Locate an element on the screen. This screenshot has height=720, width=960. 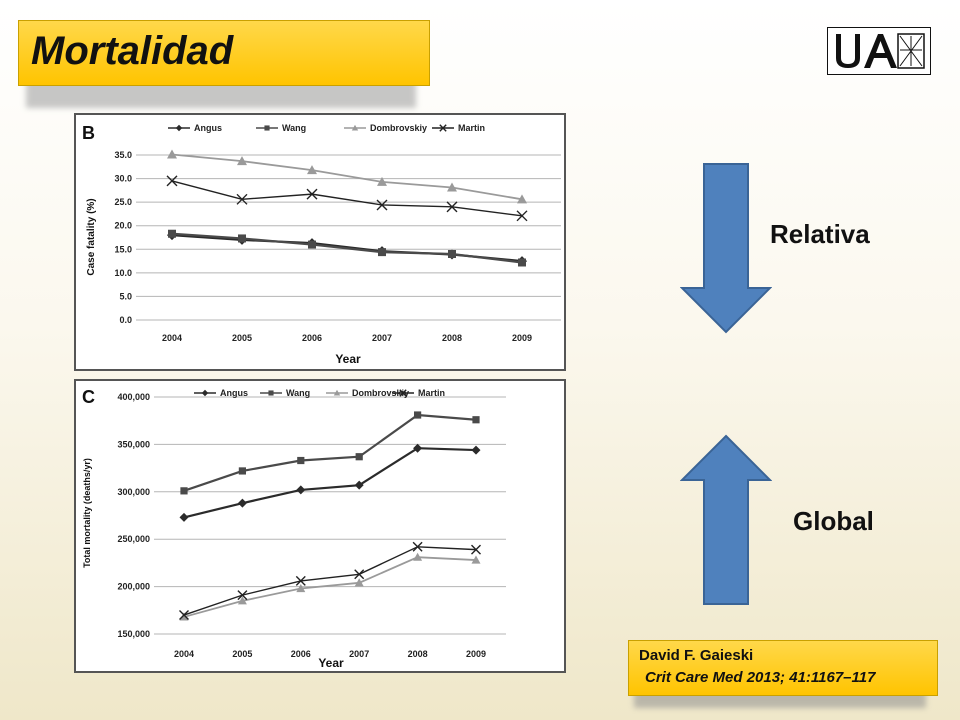
label-relativa: Relativa is located at coordinates (820, 234).